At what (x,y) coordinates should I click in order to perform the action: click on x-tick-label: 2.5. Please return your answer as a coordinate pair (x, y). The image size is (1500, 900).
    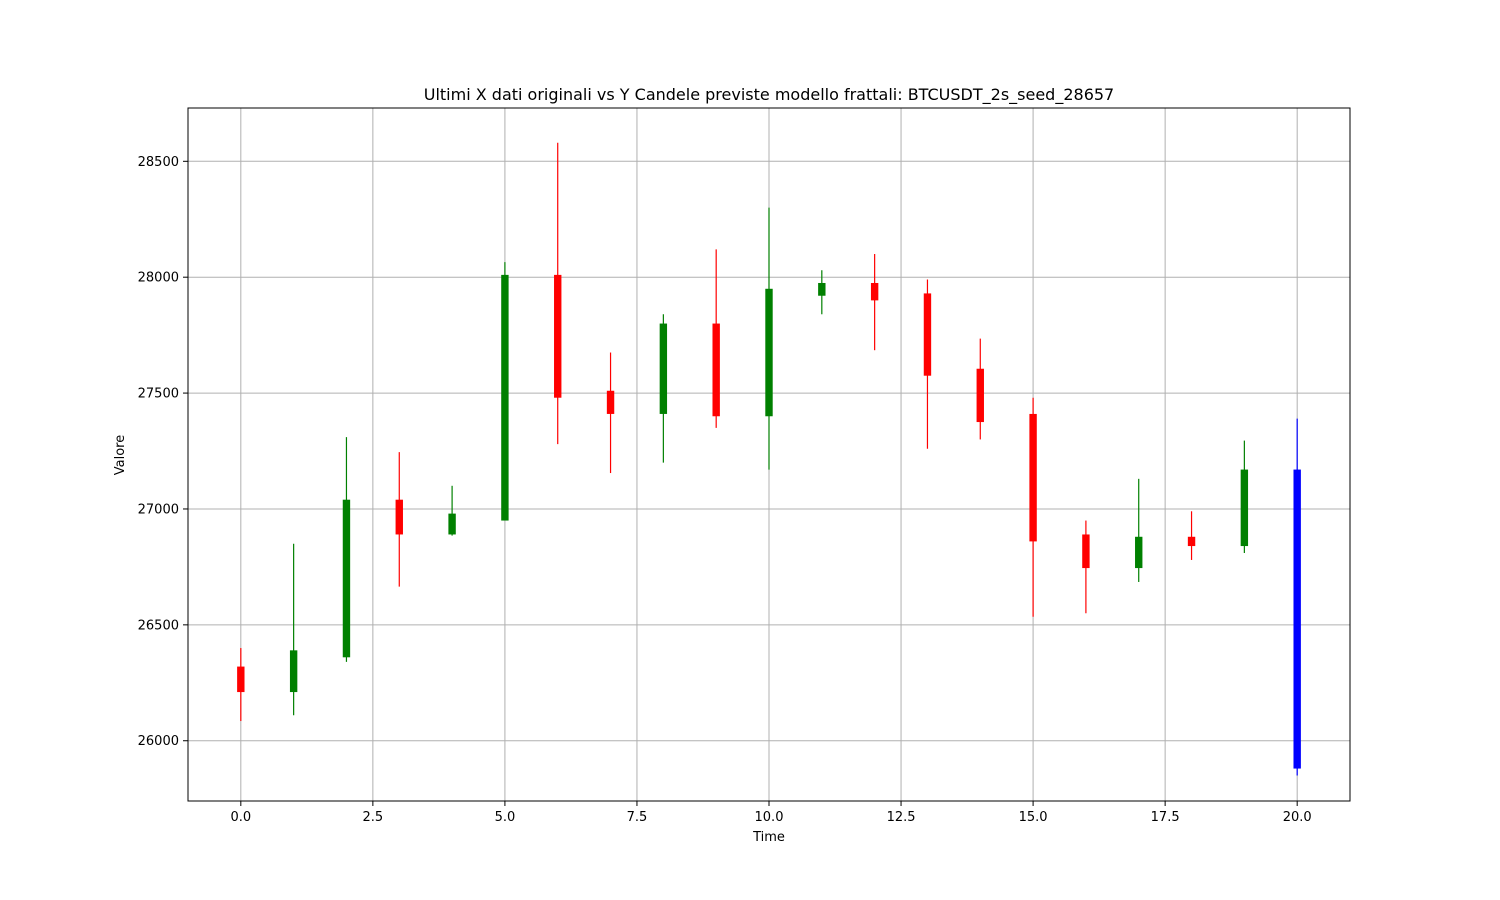
    Looking at the image, I should click on (373, 817).